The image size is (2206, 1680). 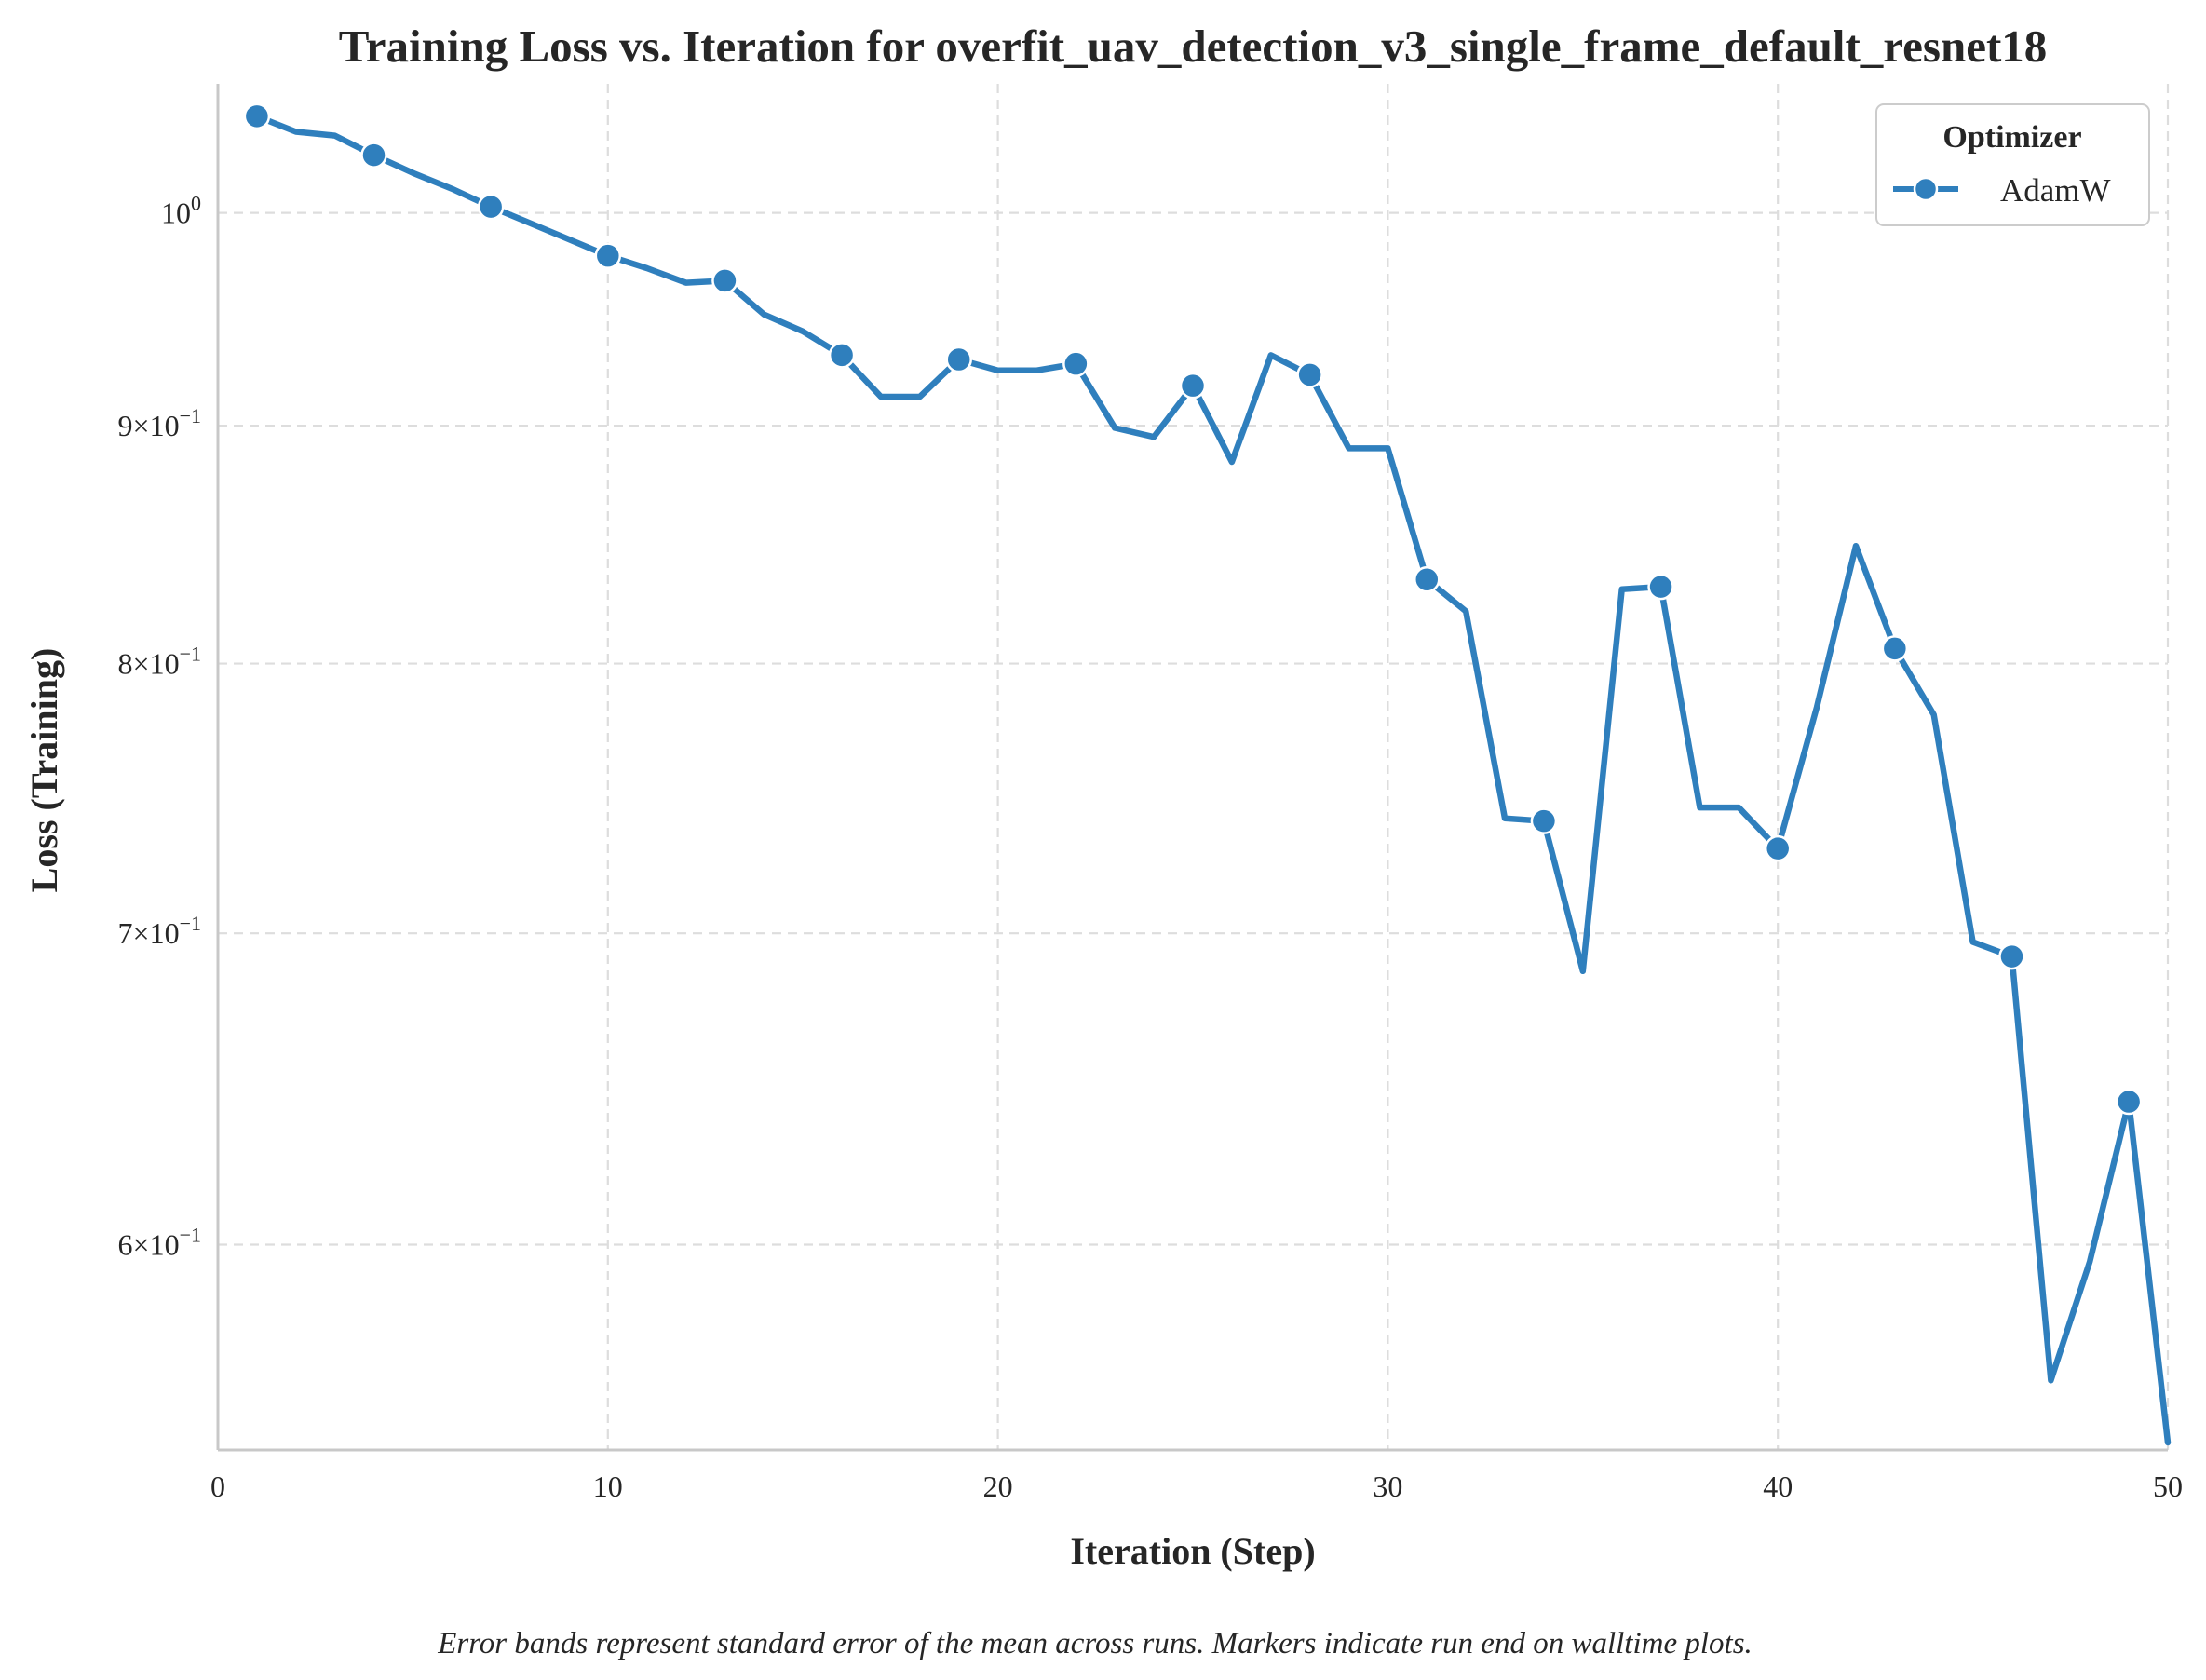 I want to click on y-tick-label: 8×10⁻¹, so click(x=159, y=662).